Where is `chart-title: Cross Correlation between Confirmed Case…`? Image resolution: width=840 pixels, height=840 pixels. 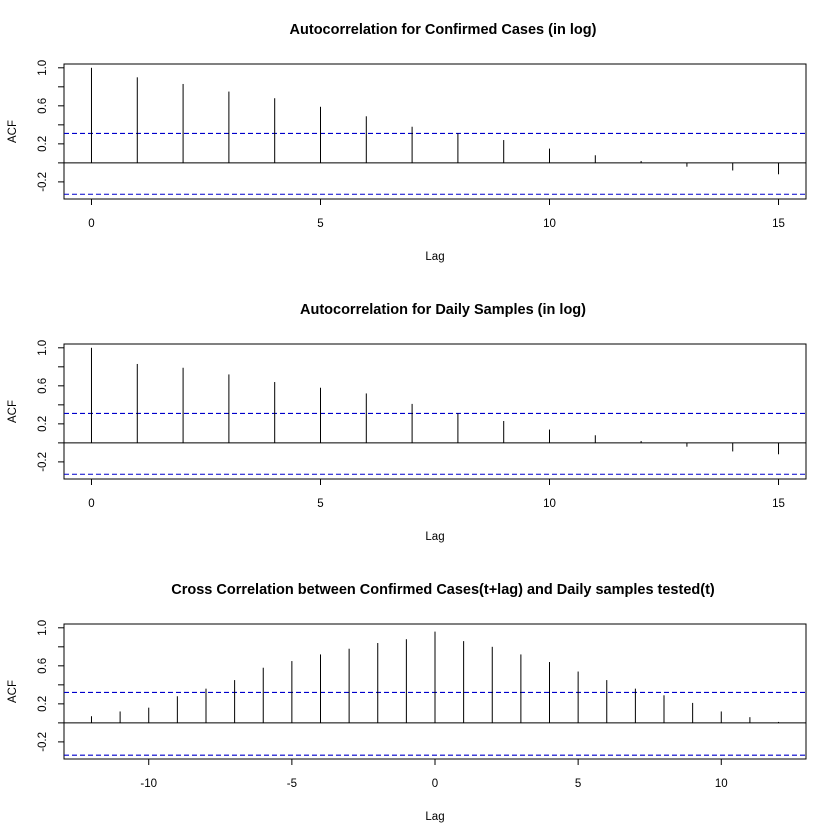 chart-title: Cross Correlation between Confirmed Case… is located at coordinates (443, 590).